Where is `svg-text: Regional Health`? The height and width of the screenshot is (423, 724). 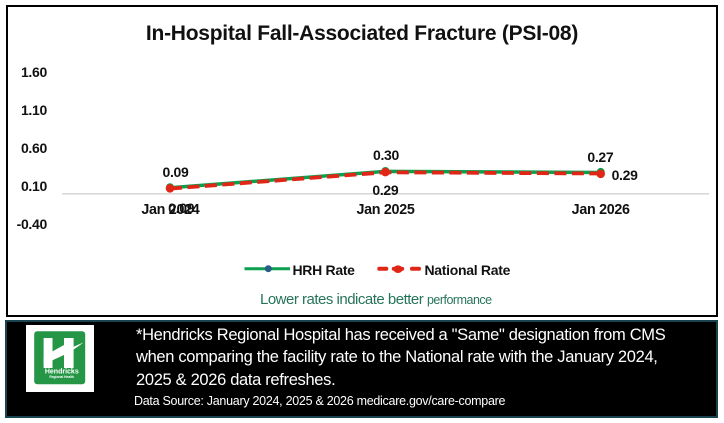 svg-text: Regional Health is located at coordinates (61, 377).